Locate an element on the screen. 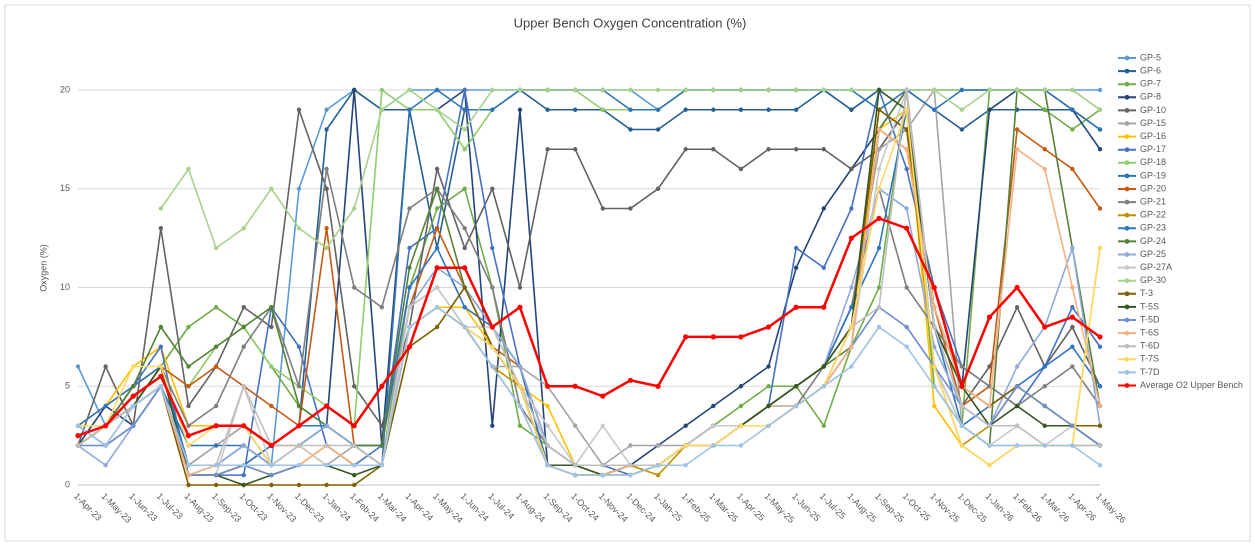  legend-label: GP-27A is located at coordinates (1156, 267).